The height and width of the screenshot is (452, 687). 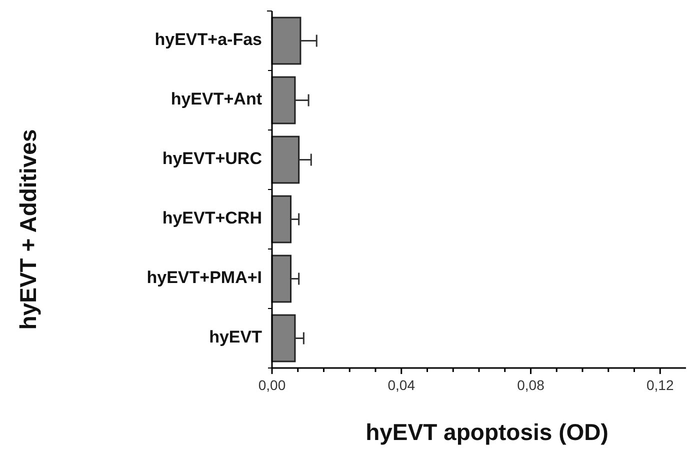 I want to click on x-tick-label: 0,08, so click(x=531, y=385).